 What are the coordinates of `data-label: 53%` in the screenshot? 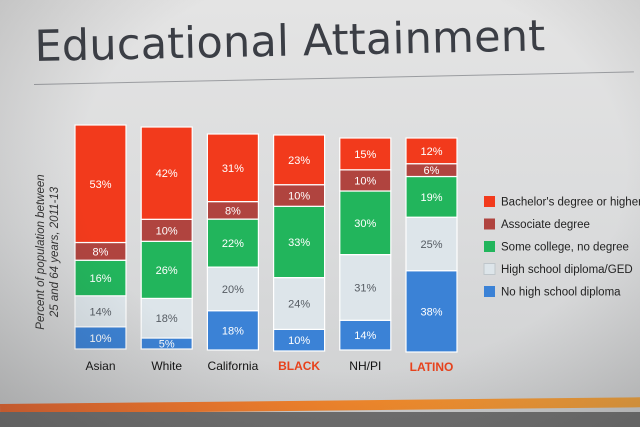 It's located at (100, 185).